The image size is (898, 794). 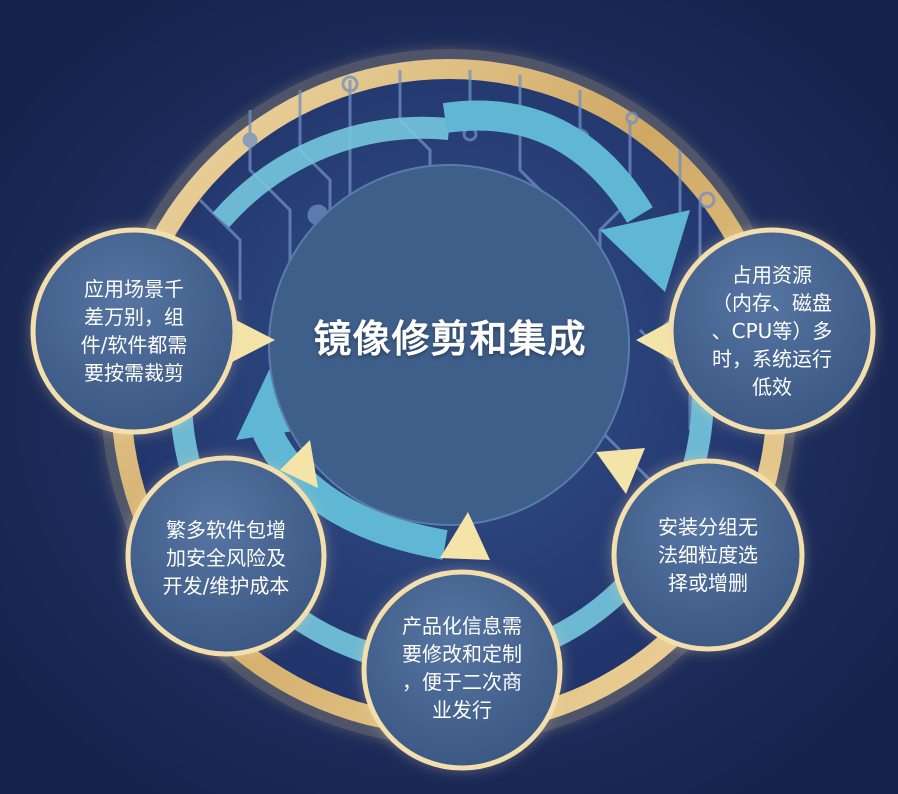 I want to click on node-risk, so click(x=226, y=556).